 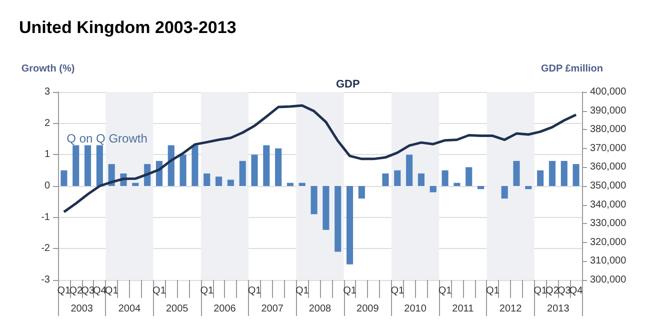 What do you see at coordinates (415, 309) in the screenshot?
I see `text: 2010` at bounding box center [415, 309].